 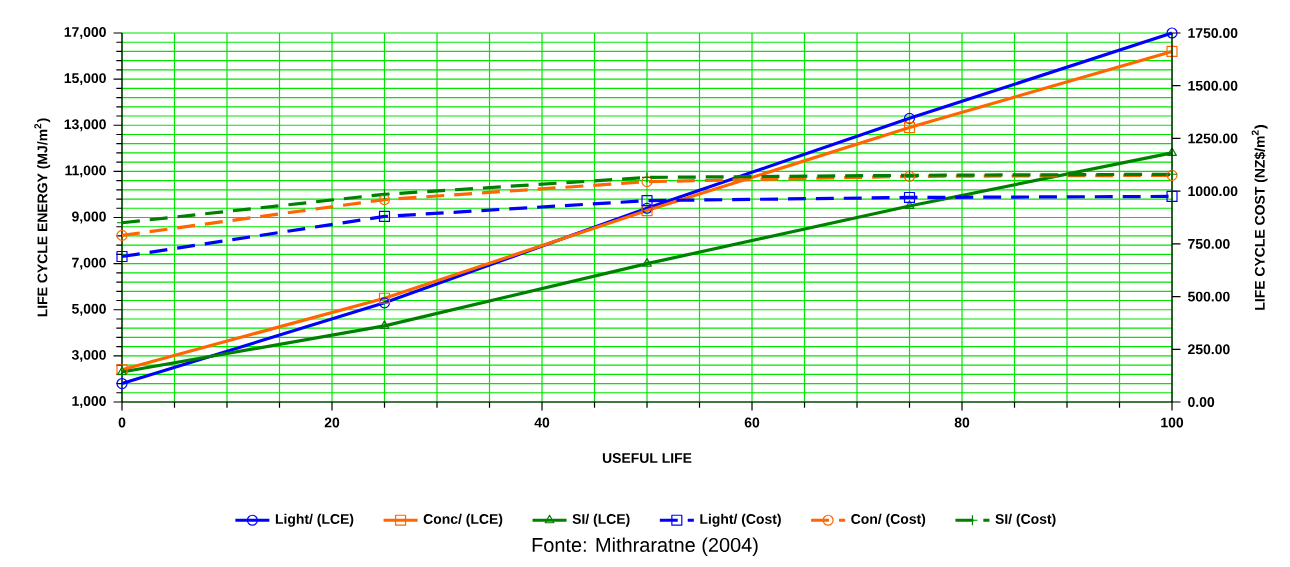 I want to click on y-tick-label: 7,000, so click(x=89, y=263).